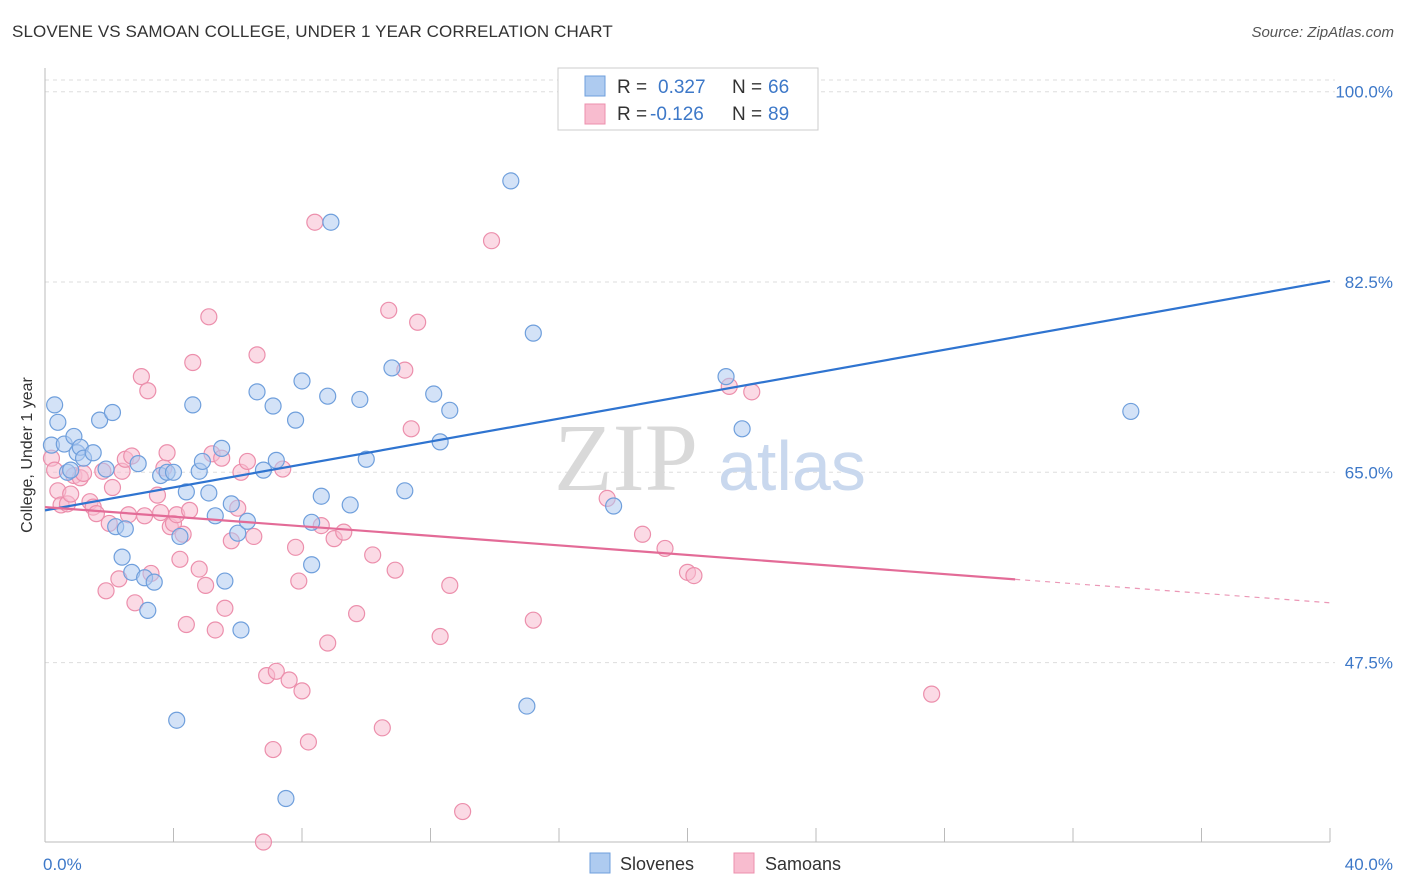  I want to click on y-tick-label: 82.5%, so click(1369, 282).